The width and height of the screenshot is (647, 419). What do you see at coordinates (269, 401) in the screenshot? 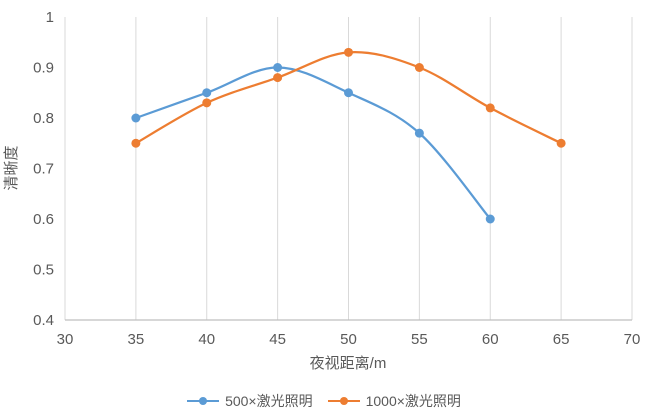
I see `legend-label-500x: 500×激光照明` at bounding box center [269, 401].